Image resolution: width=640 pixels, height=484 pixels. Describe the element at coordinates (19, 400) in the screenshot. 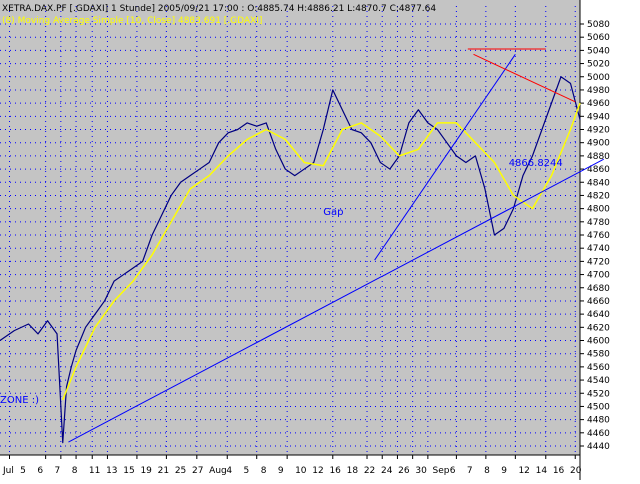

I see `annotation-label: ZONE :)` at that location.